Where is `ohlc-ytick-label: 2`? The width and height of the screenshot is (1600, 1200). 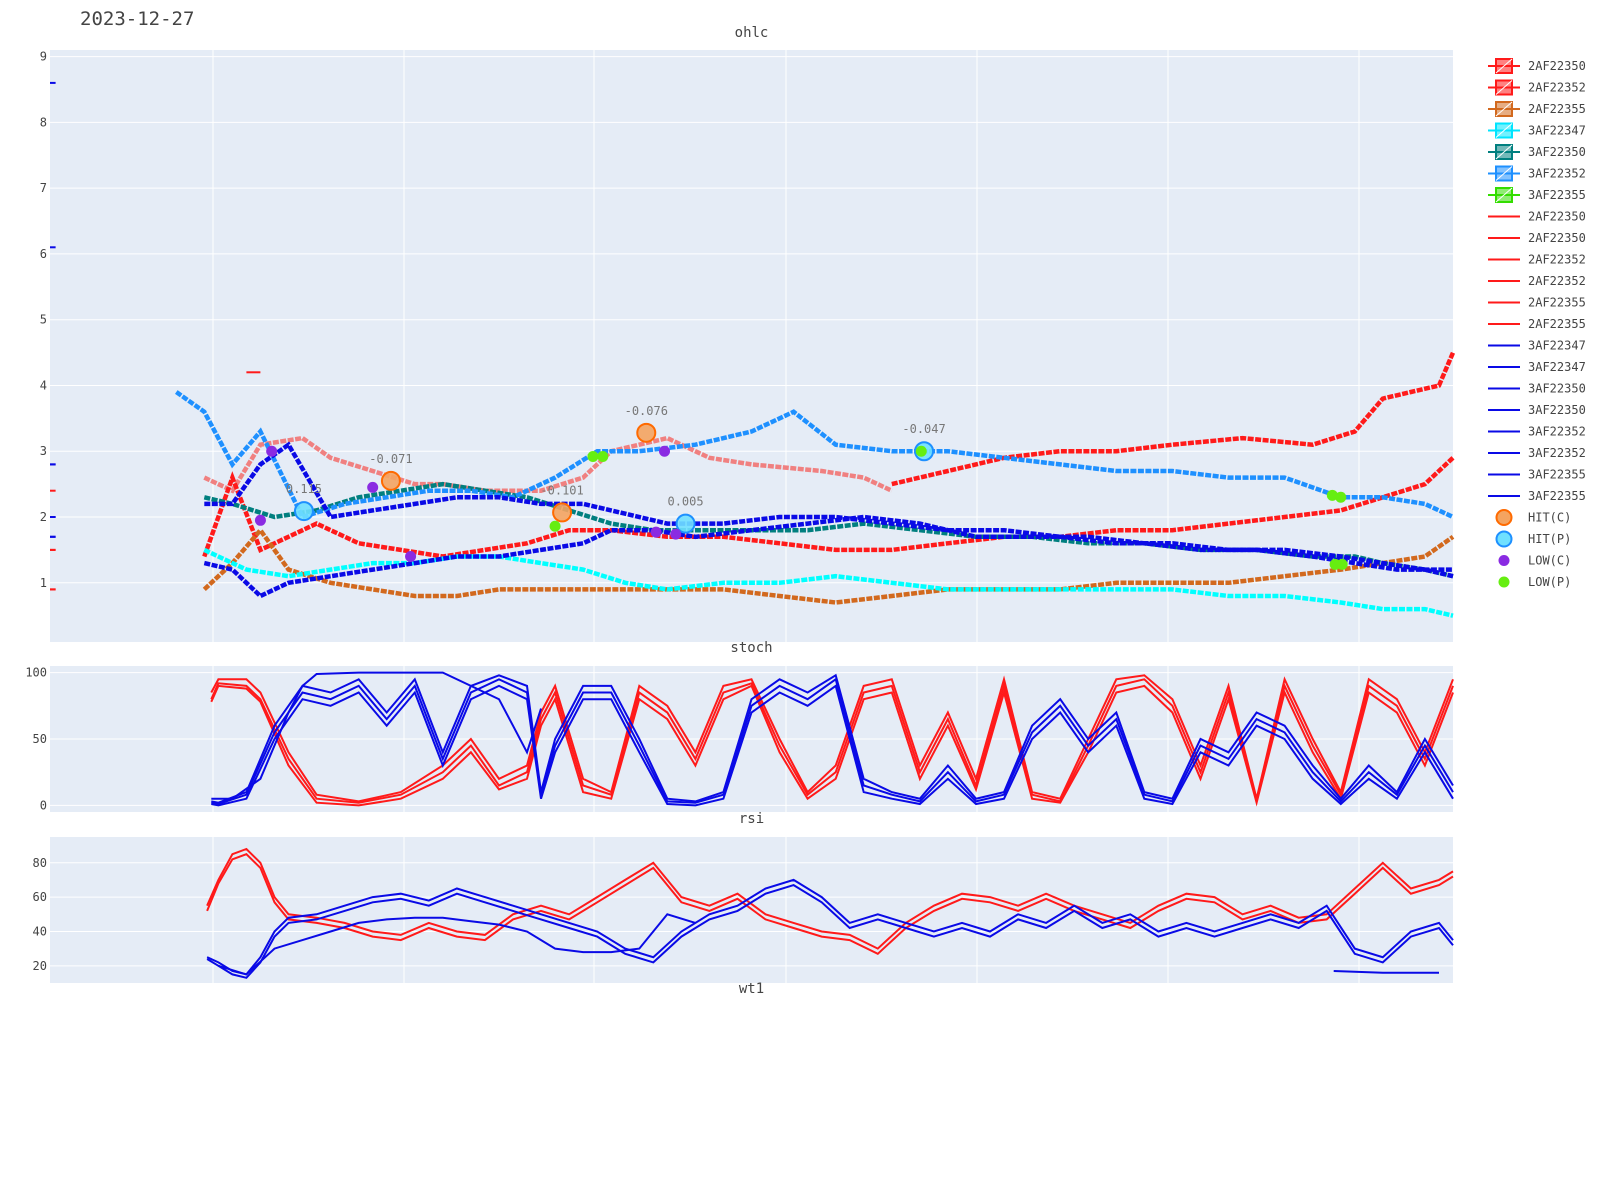 ohlc-ytick-label: 2 is located at coordinates (43, 517).